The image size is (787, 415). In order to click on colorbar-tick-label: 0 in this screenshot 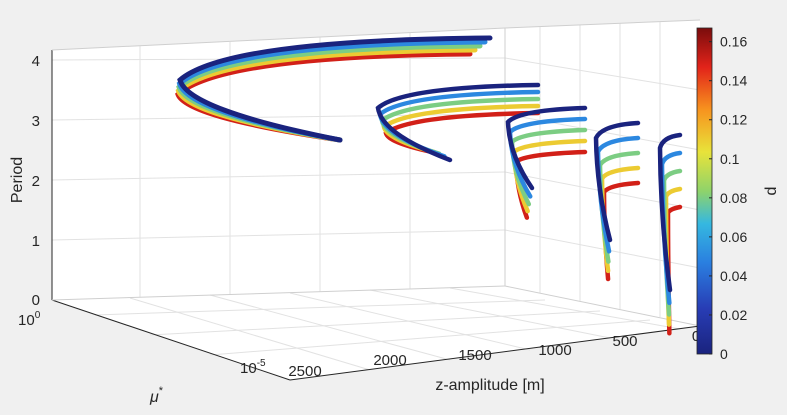, I will do `click(724, 354)`.